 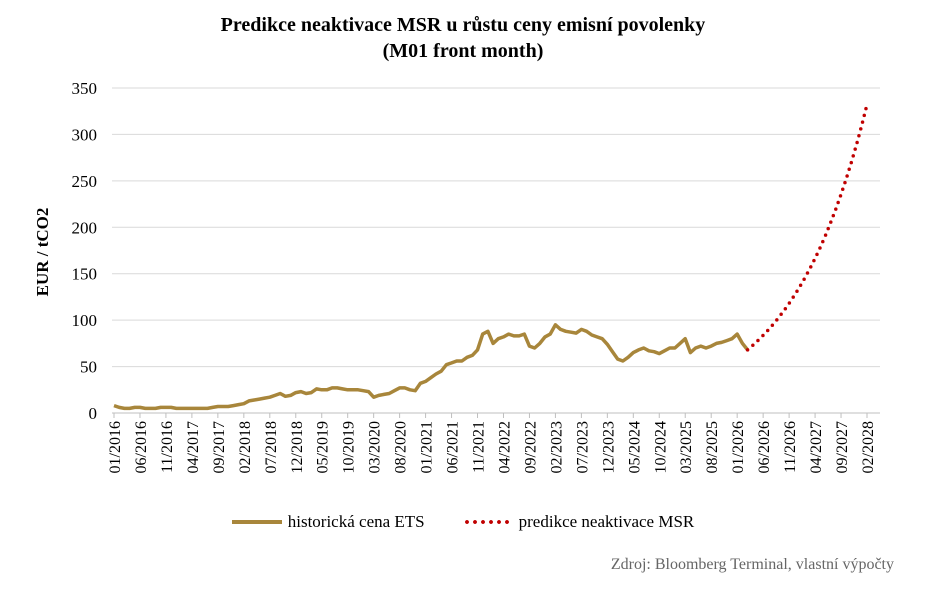 What do you see at coordinates (504, 447) in the screenshot?
I see `x-tick-label: 04/2022` at bounding box center [504, 447].